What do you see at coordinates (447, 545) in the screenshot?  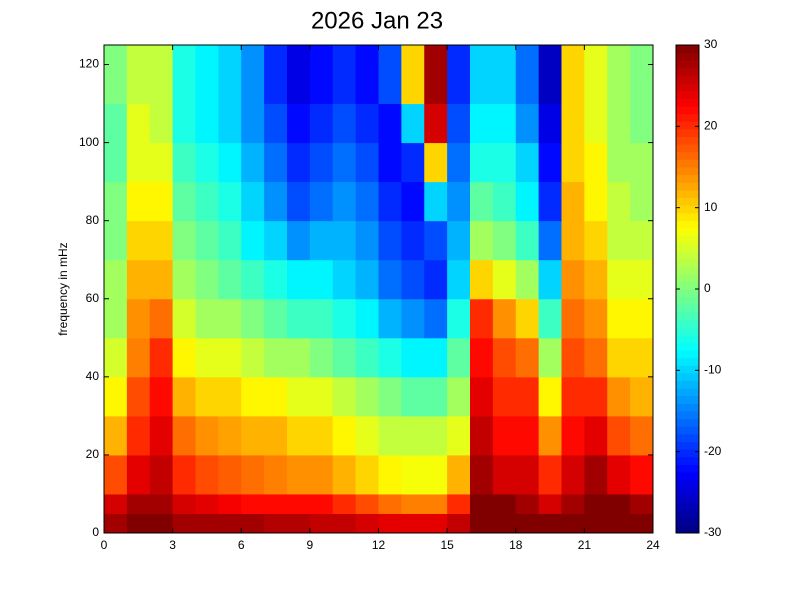 I see `x-tick-label: 15` at bounding box center [447, 545].